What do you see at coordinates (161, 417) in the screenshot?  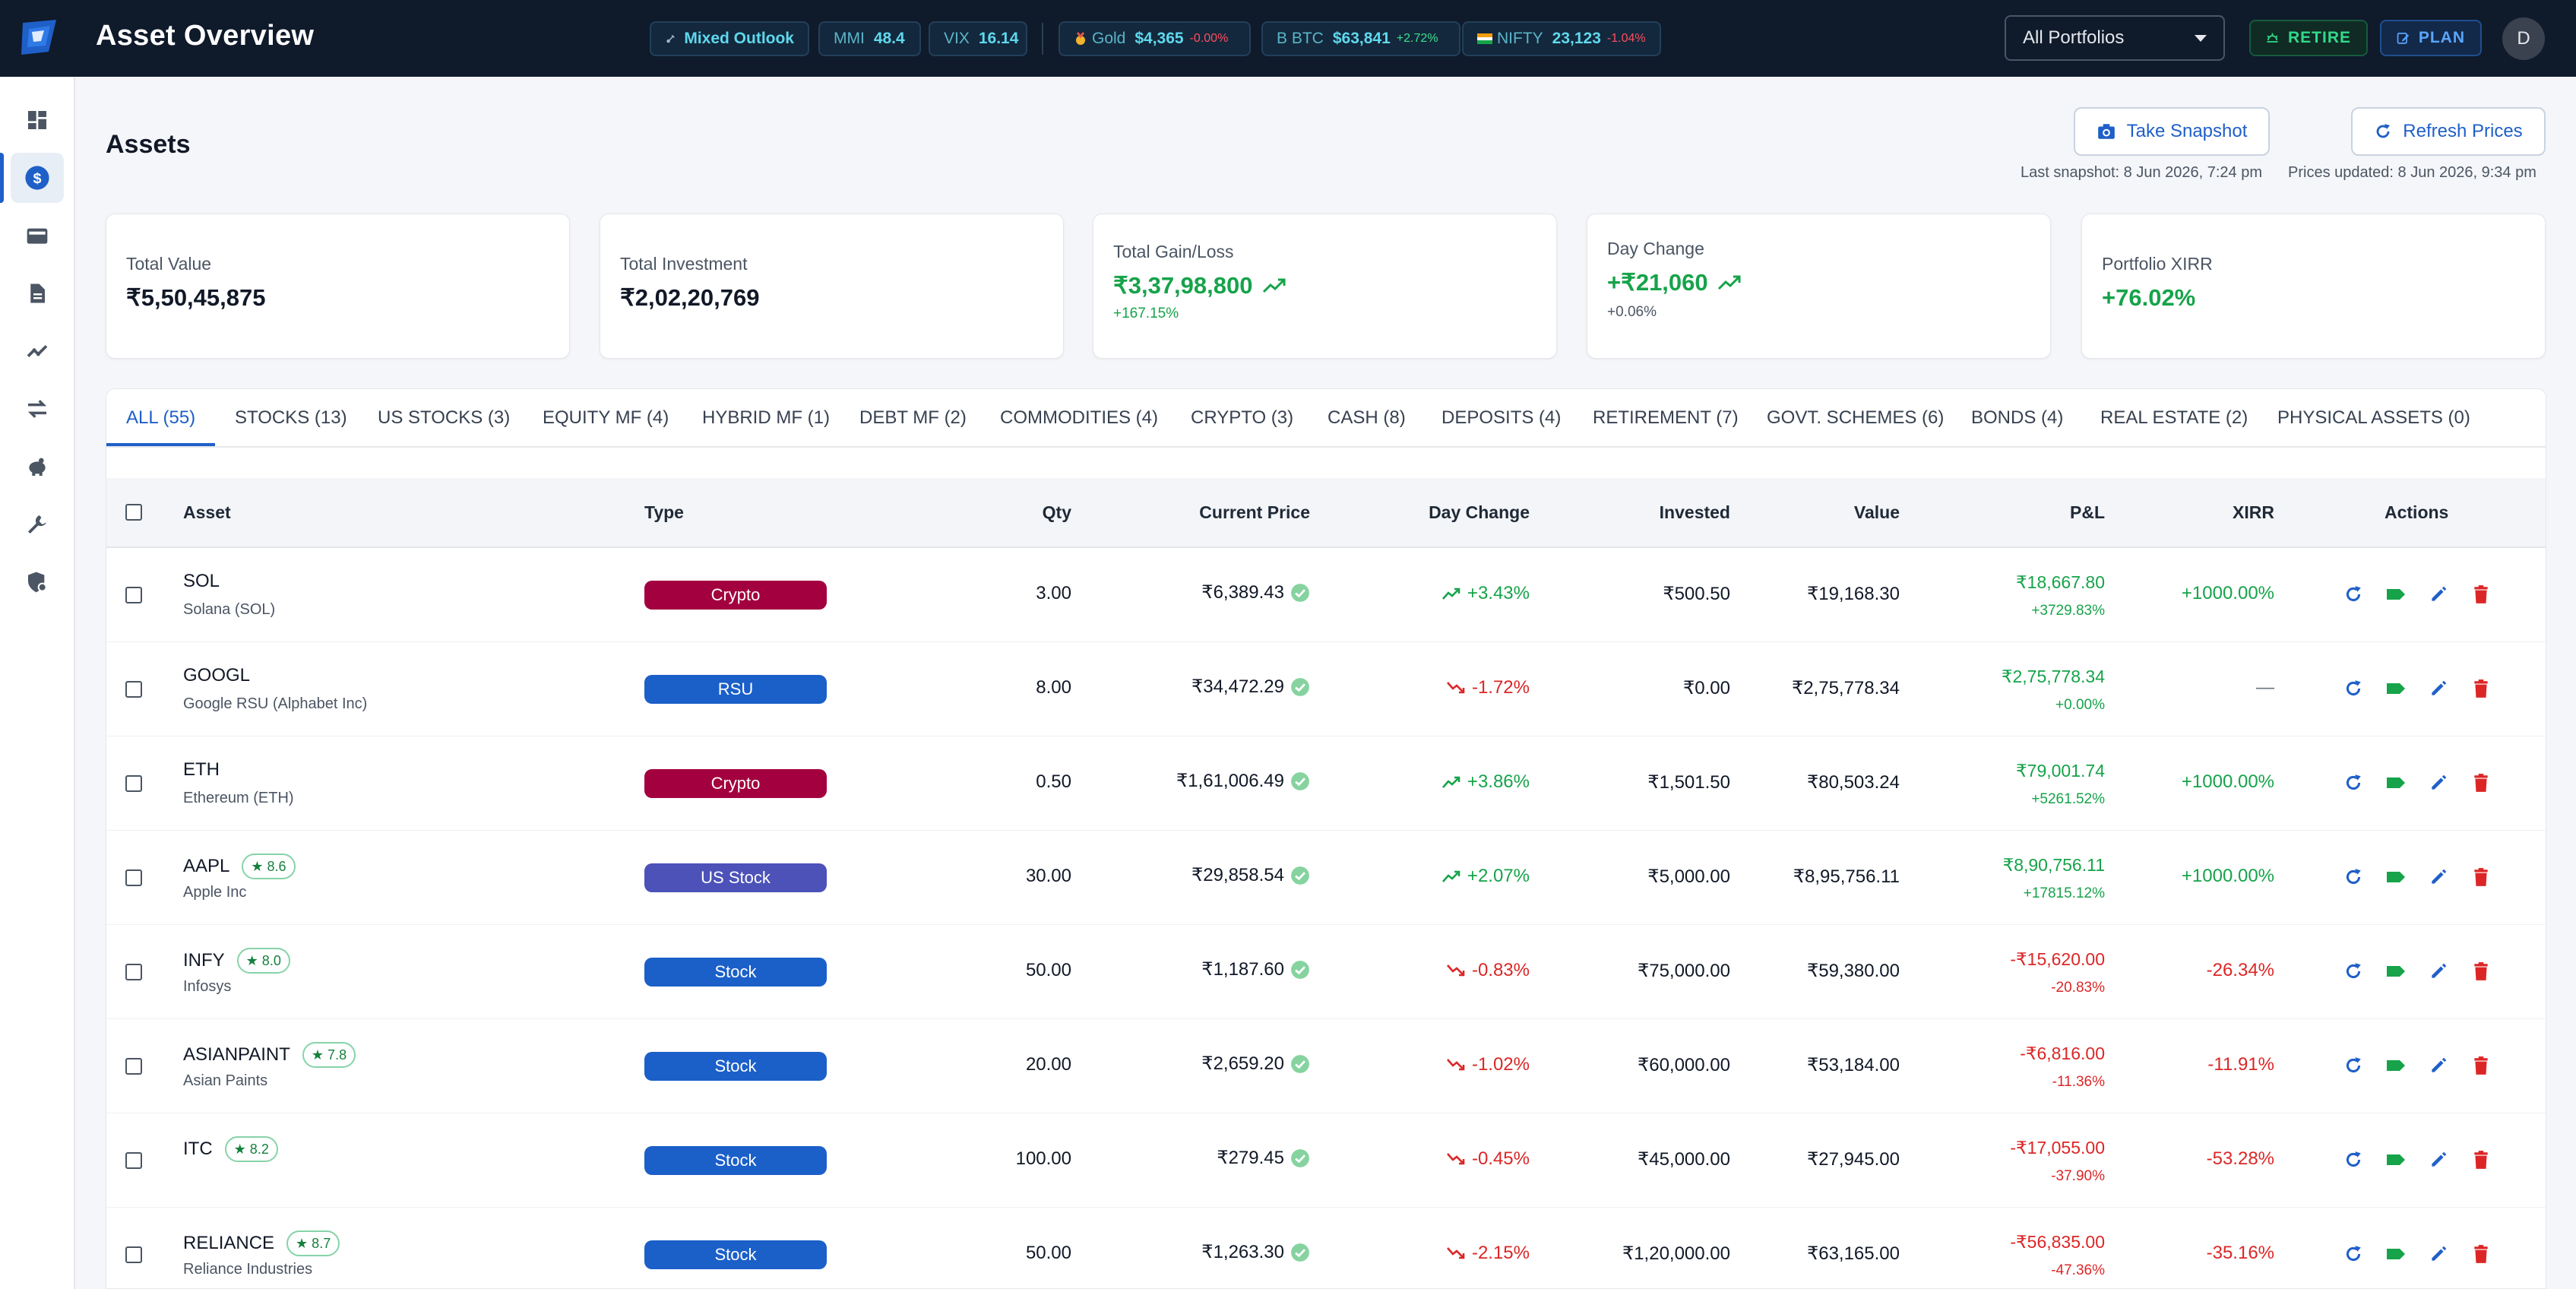 I see `tab-all: ALL (55)` at bounding box center [161, 417].